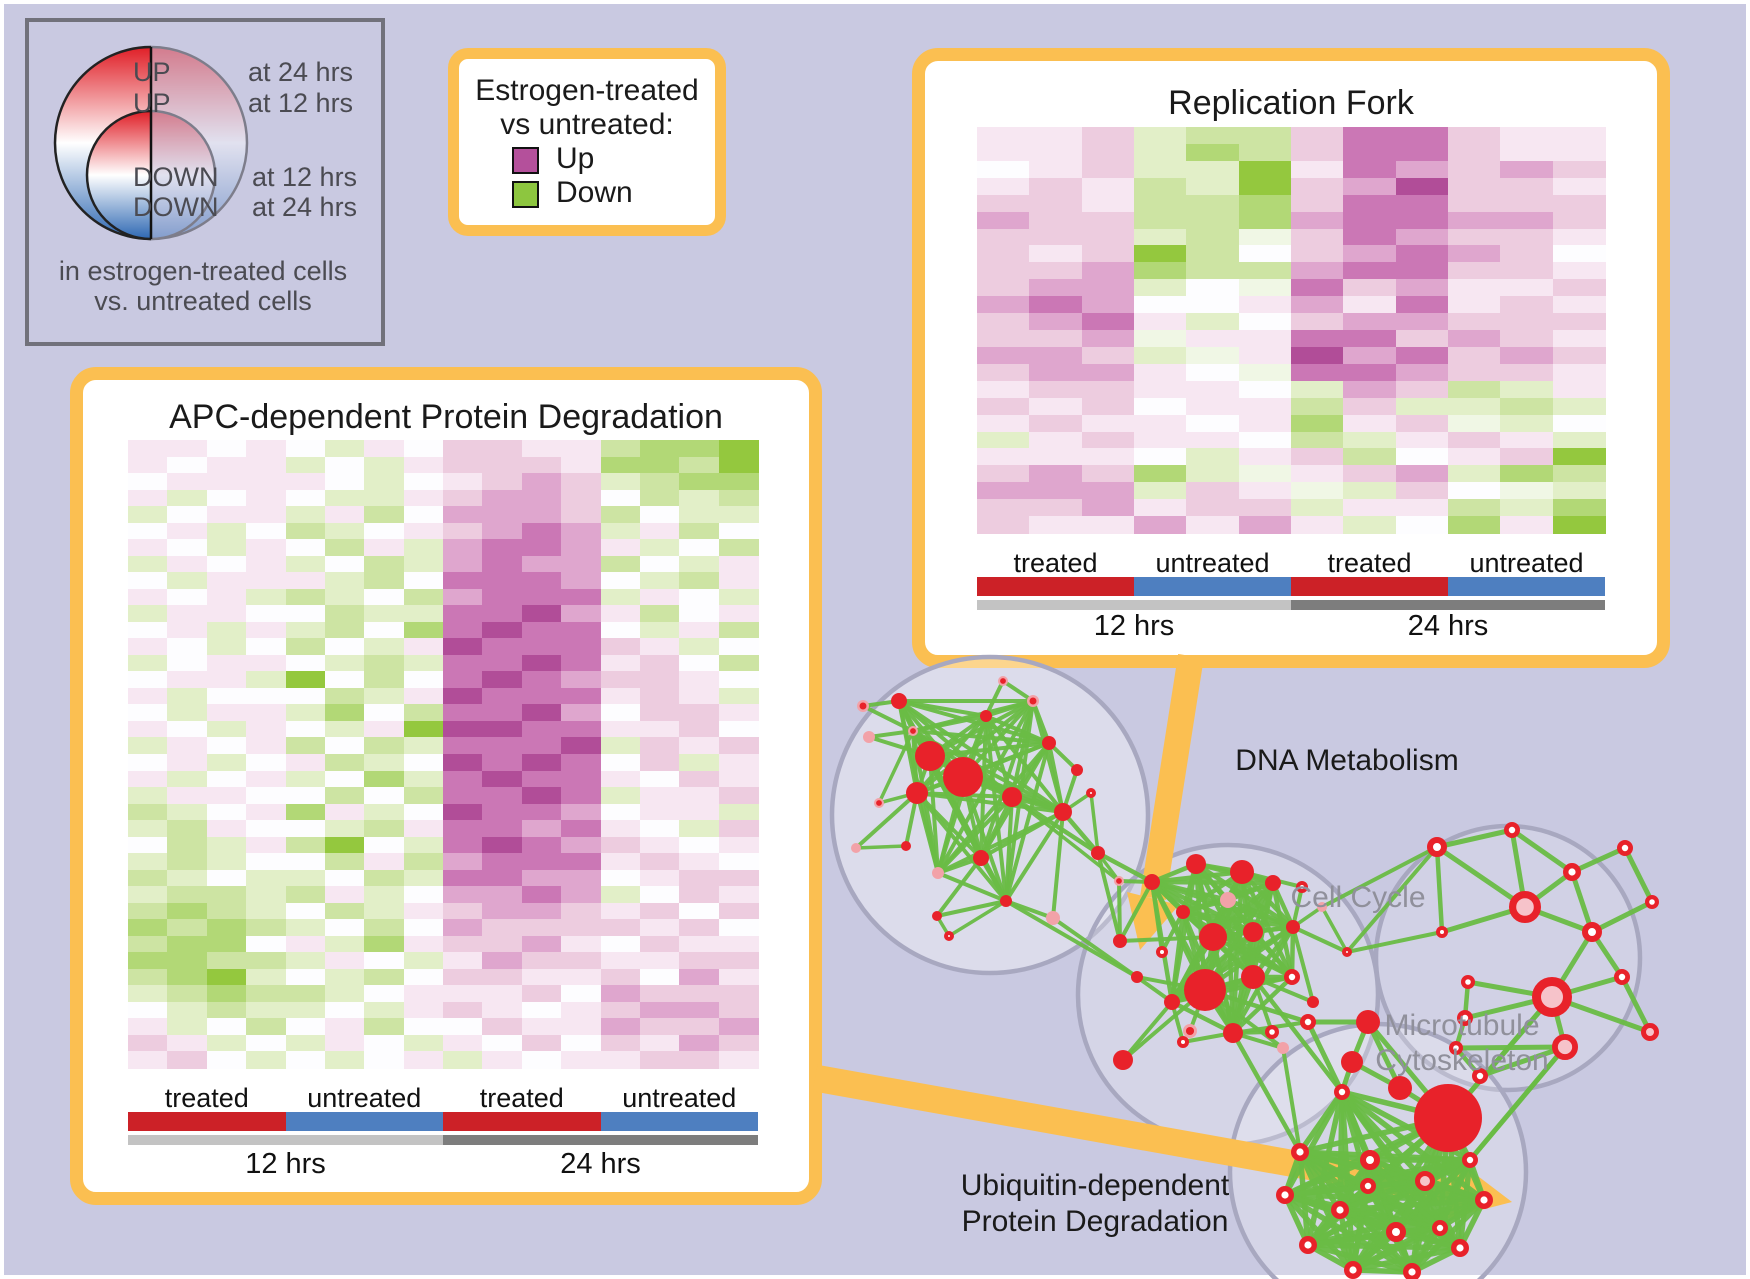 The image size is (1750, 1279). I want to click on gene-node-halo-core, so click(1190, 1031).